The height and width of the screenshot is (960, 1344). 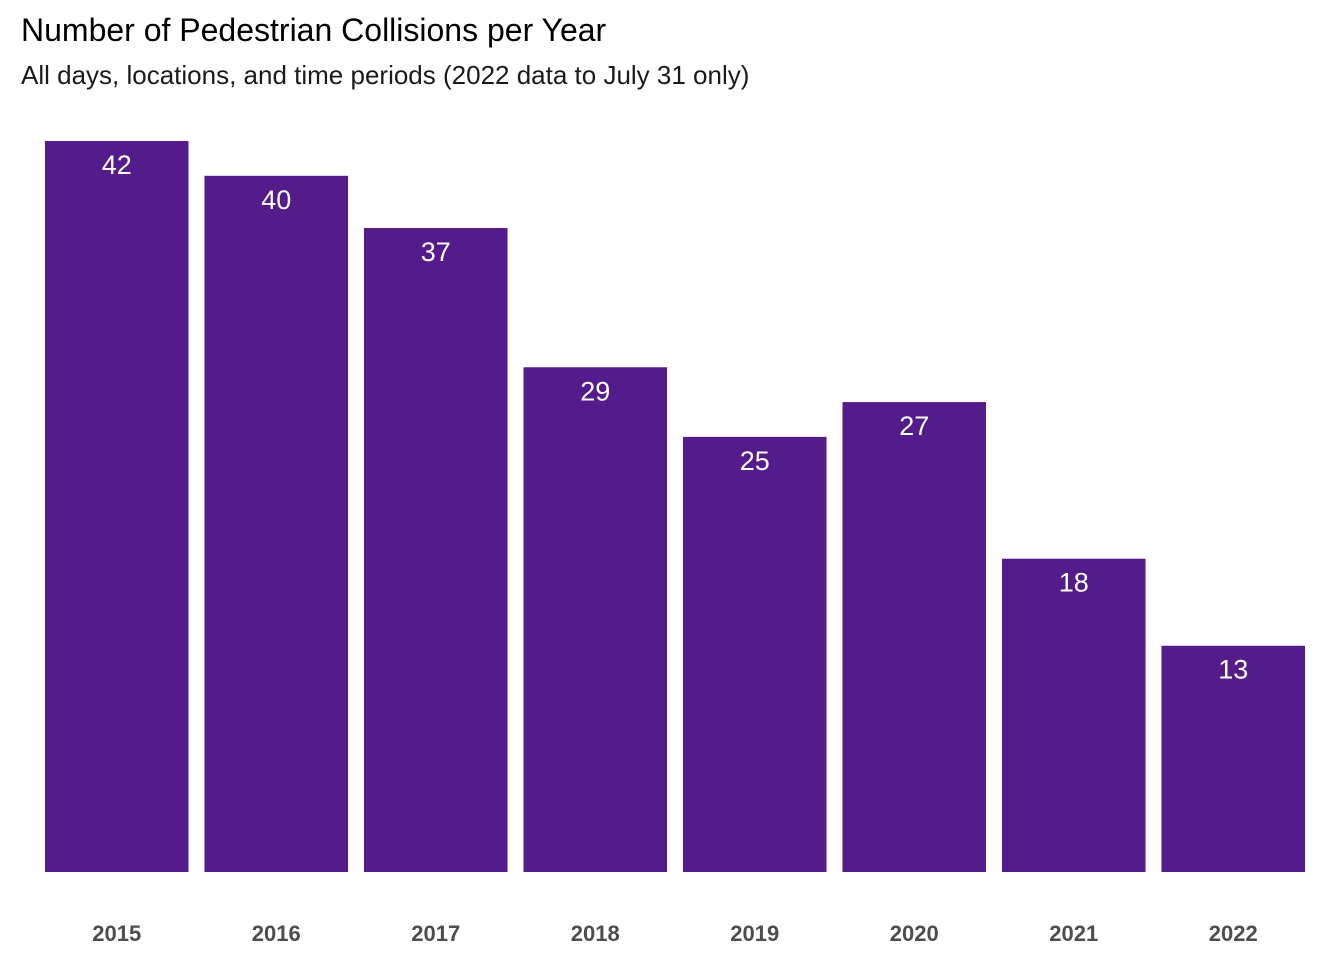 What do you see at coordinates (595, 619) in the screenshot?
I see `bar-2018` at bounding box center [595, 619].